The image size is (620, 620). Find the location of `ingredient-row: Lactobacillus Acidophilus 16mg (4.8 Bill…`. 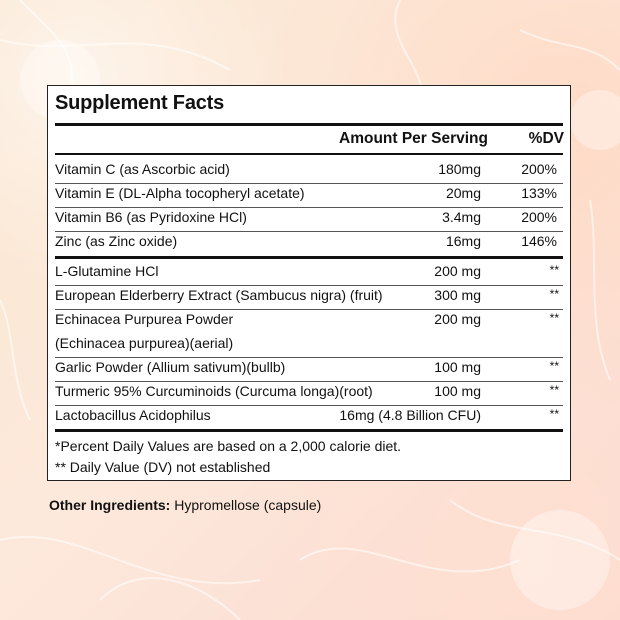

ingredient-row: Lactobacillus Acidophilus 16mg (4.8 Bill… is located at coordinates (309, 417).